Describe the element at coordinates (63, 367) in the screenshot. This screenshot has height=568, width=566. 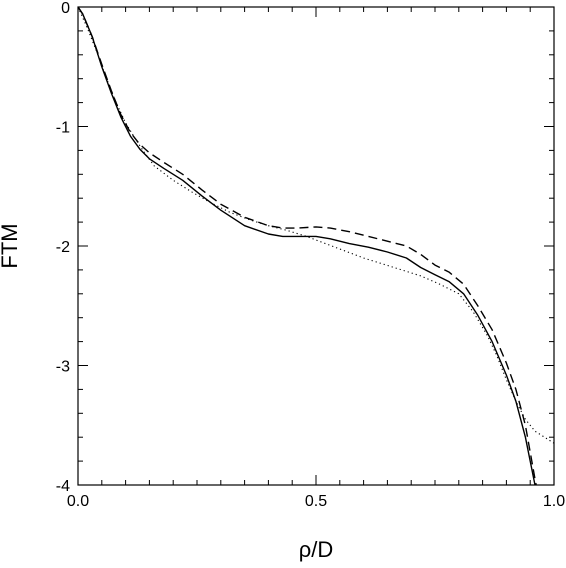
I see `y-tick-label: -3` at that location.